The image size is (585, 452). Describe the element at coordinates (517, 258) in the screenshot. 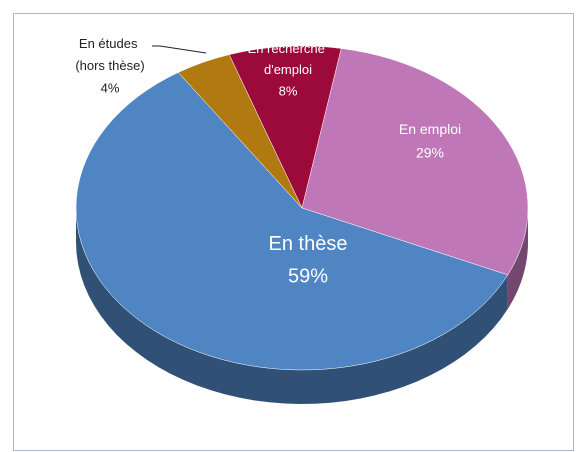

I see `pie-side` at that location.